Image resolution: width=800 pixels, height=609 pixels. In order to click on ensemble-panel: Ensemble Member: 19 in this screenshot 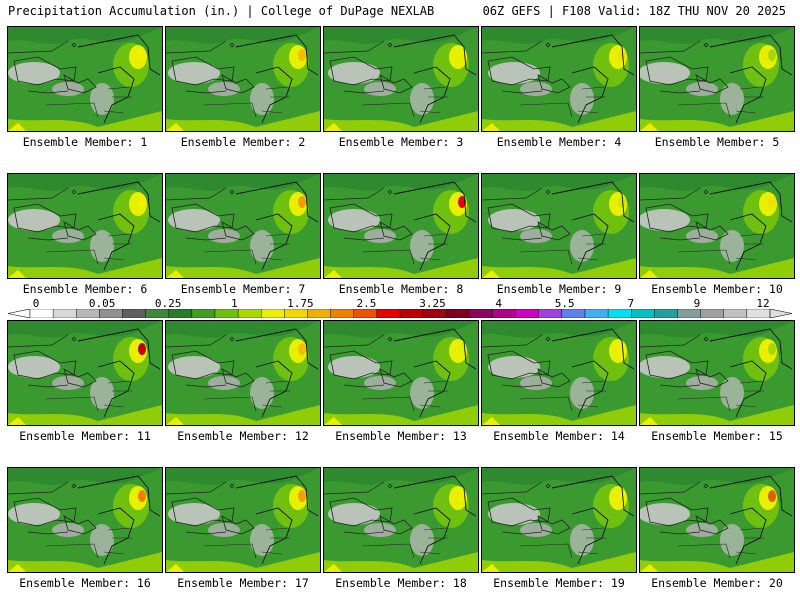, I will do `click(559, 538)`.